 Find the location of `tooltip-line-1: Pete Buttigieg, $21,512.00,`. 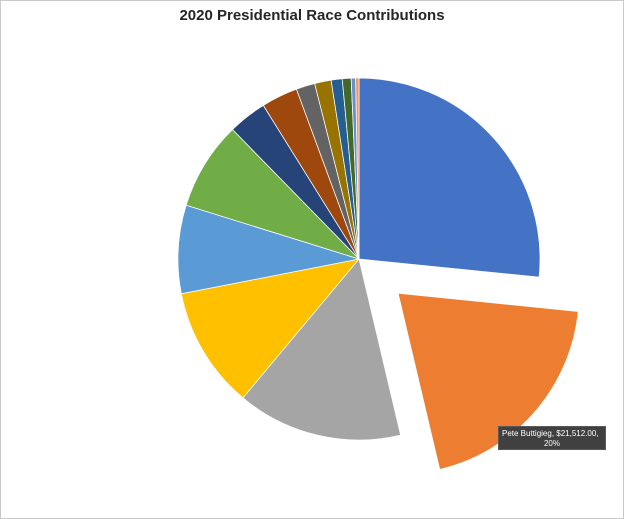

tooltip-line-1: Pete Buttigieg, $21,512.00, is located at coordinates (550, 433).